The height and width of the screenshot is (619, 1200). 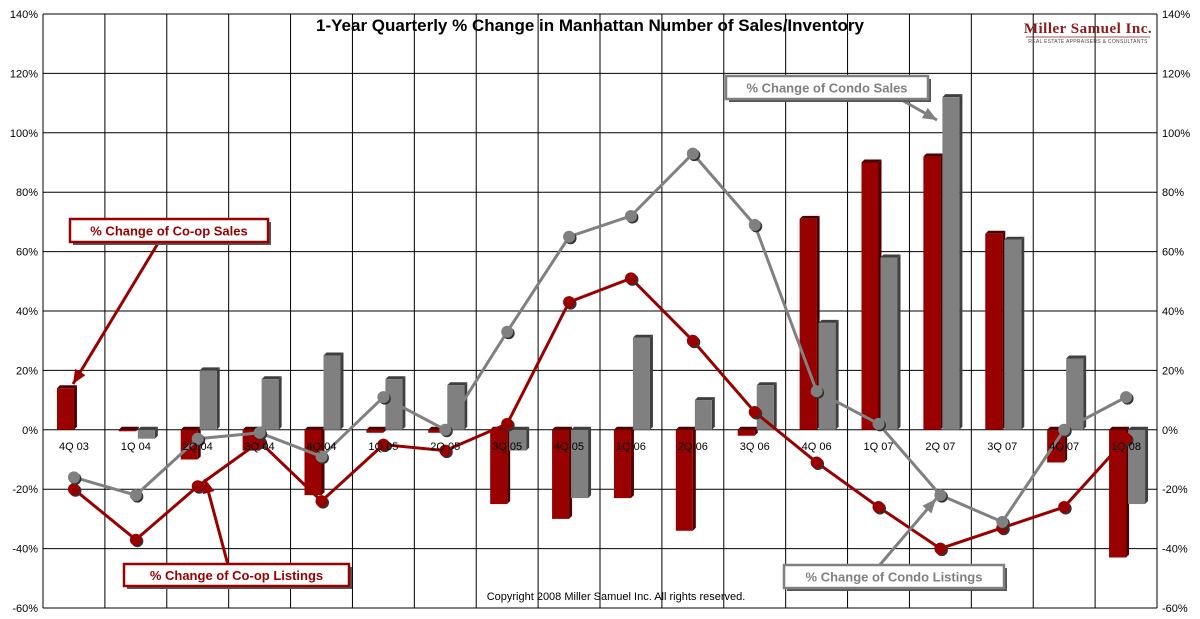 What do you see at coordinates (507, 447) in the screenshot?
I see `x-tick-label: 3Q 05` at bounding box center [507, 447].